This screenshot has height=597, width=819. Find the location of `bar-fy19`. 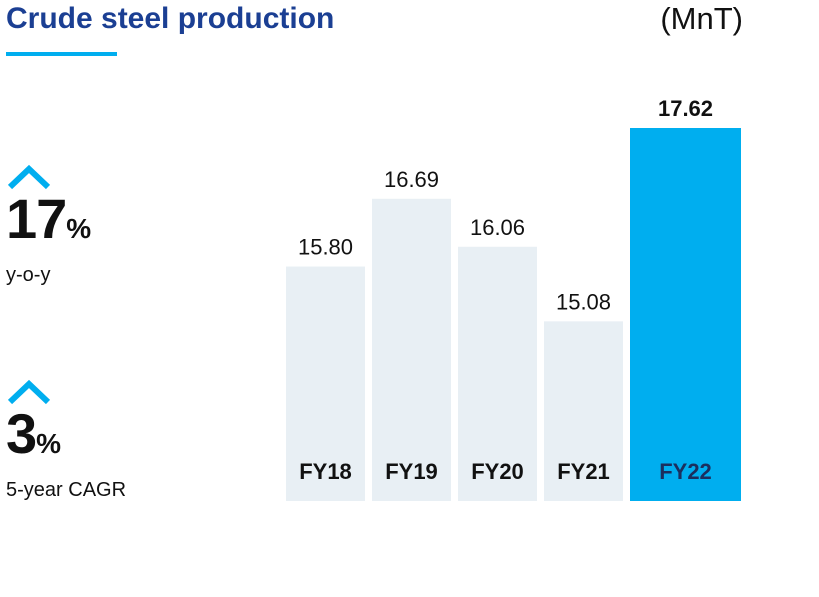

bar-fy19 is located at coordinates (411, 349).